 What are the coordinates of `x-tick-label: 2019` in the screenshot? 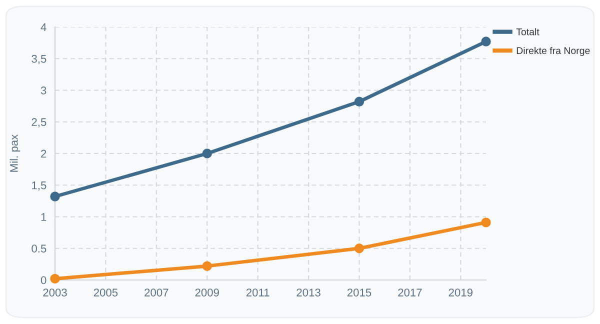 It's located at (460, 292).